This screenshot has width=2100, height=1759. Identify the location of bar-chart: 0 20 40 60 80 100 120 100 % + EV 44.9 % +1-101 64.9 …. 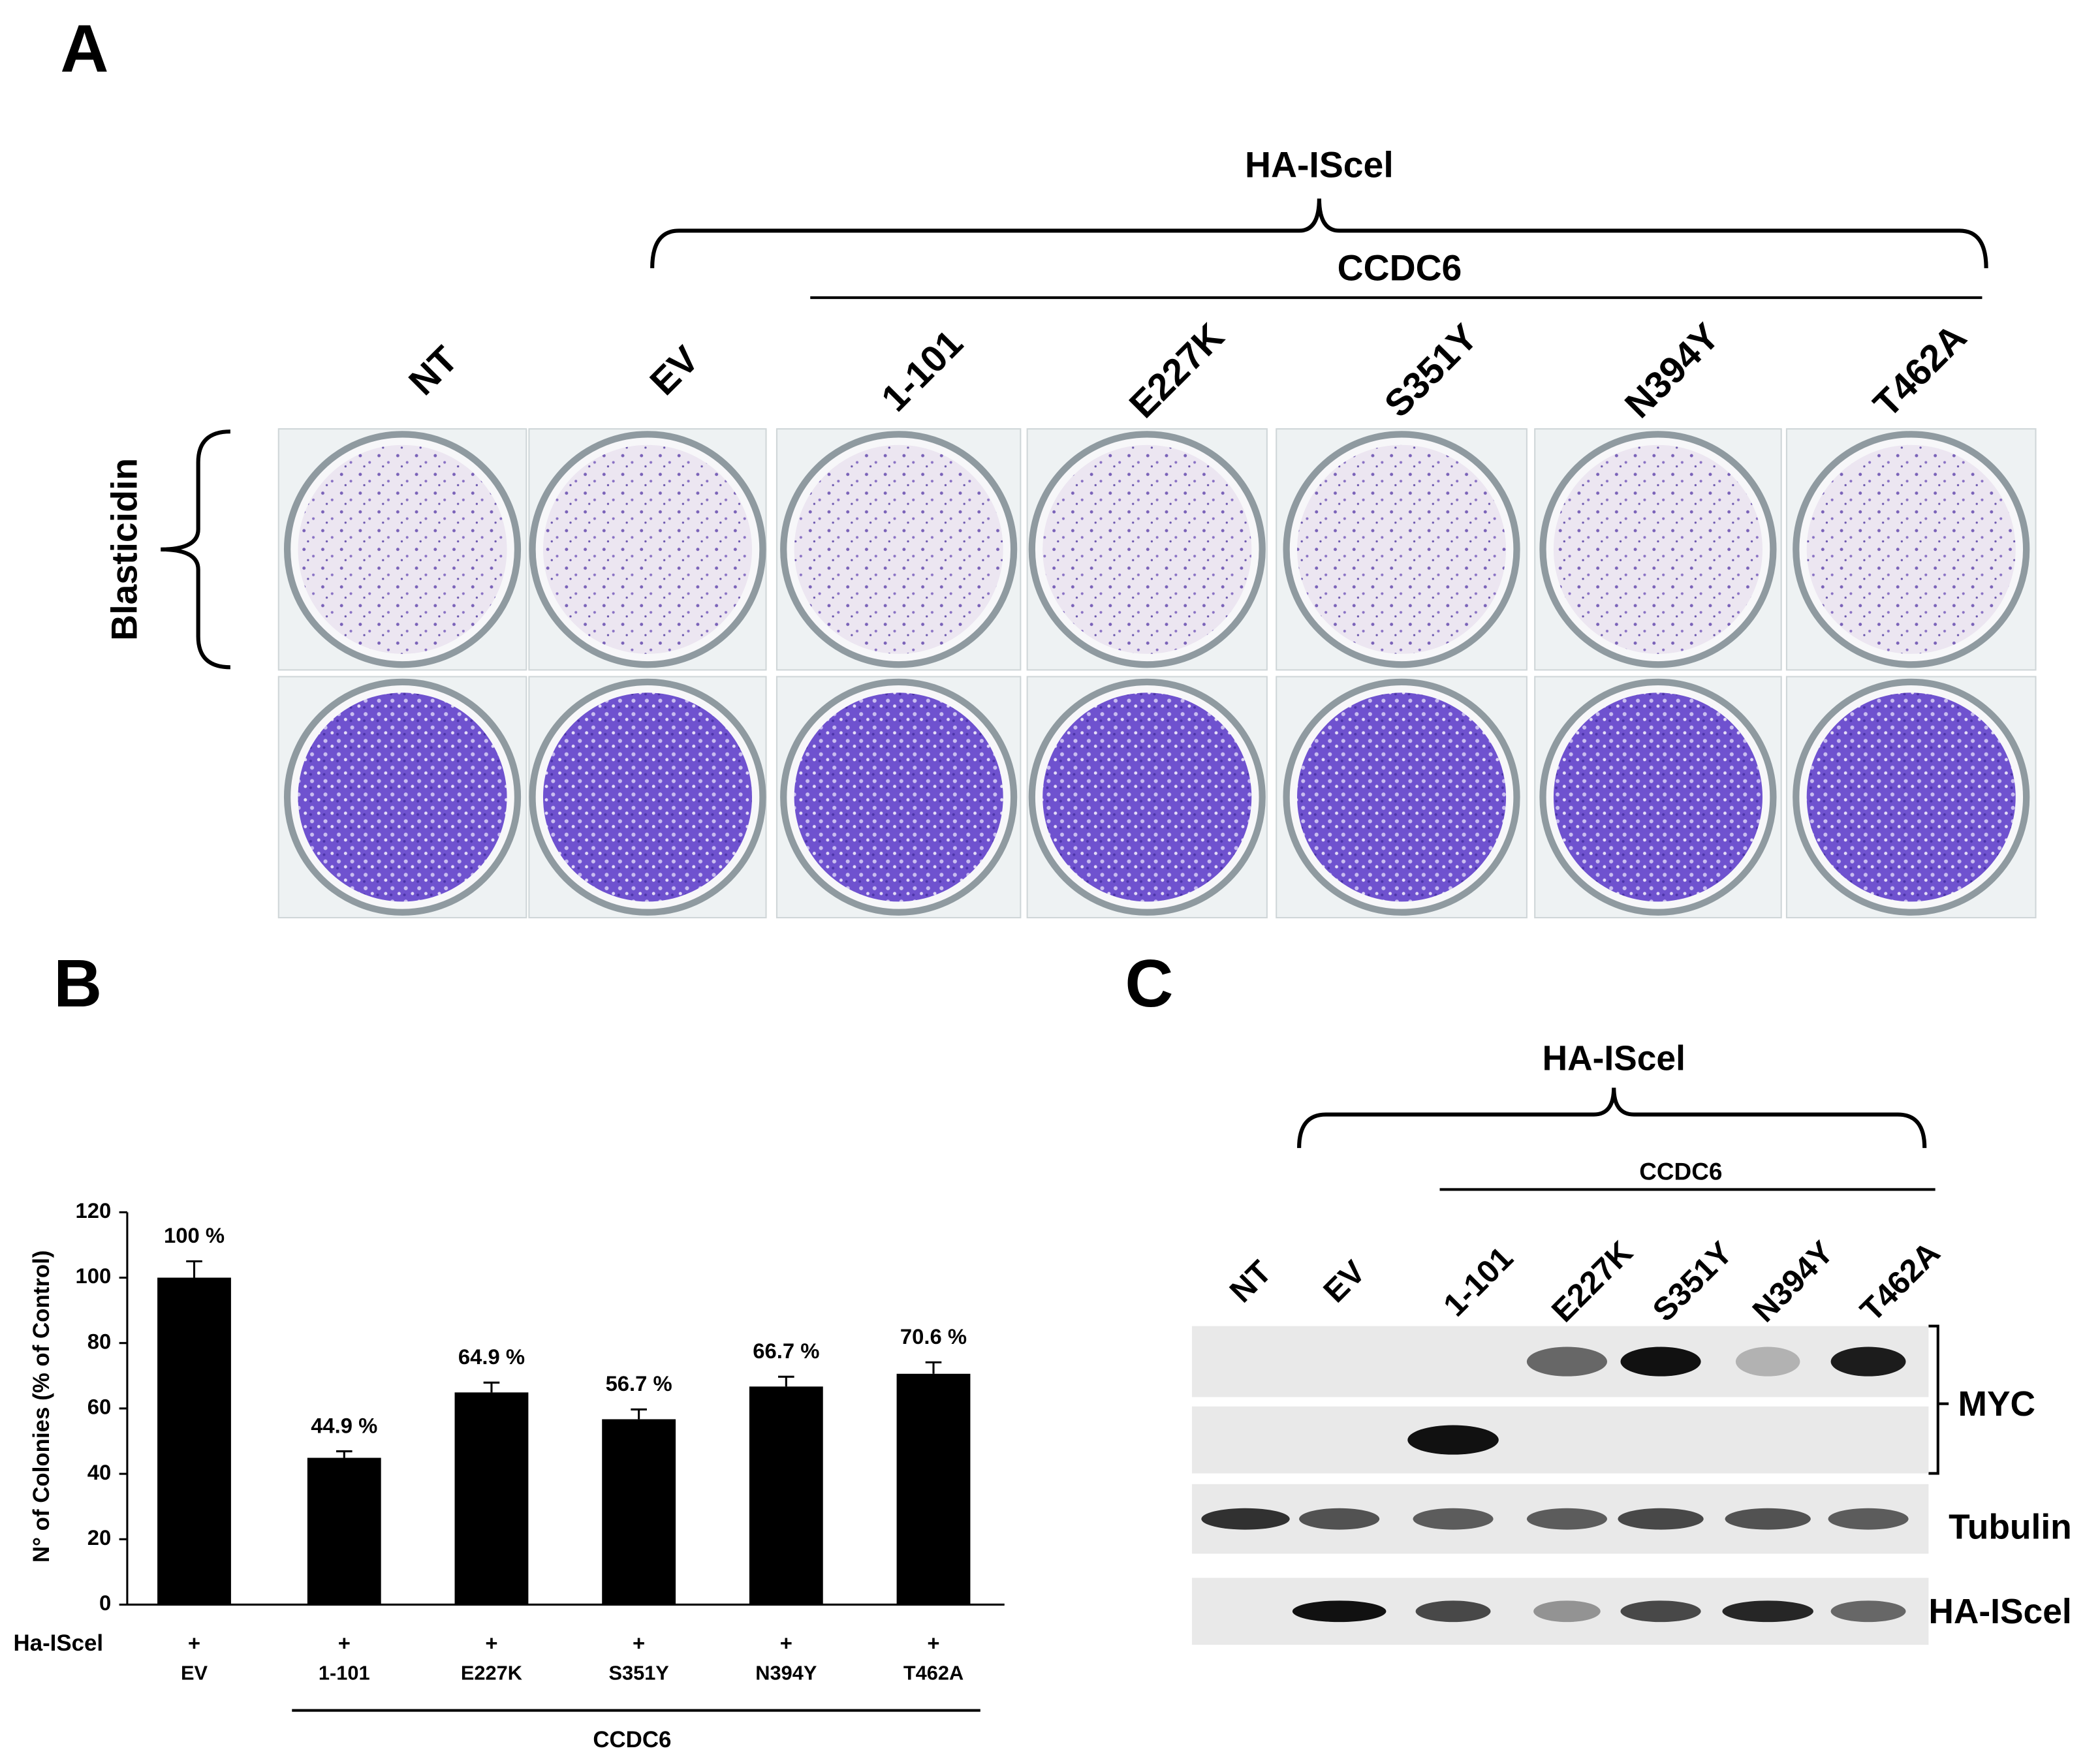
(540, 1441).